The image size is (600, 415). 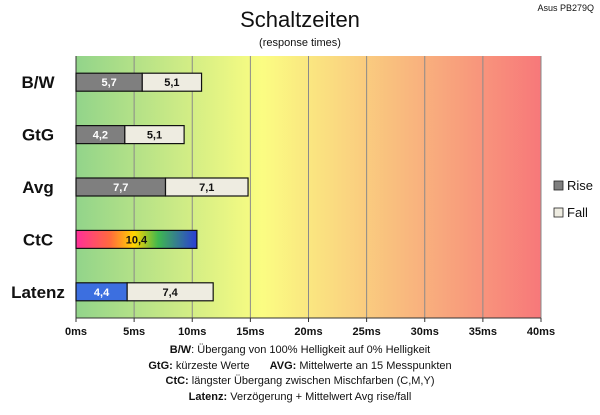 I want to click on bar-fall-value: 7,1, so click(x=206, y=188).